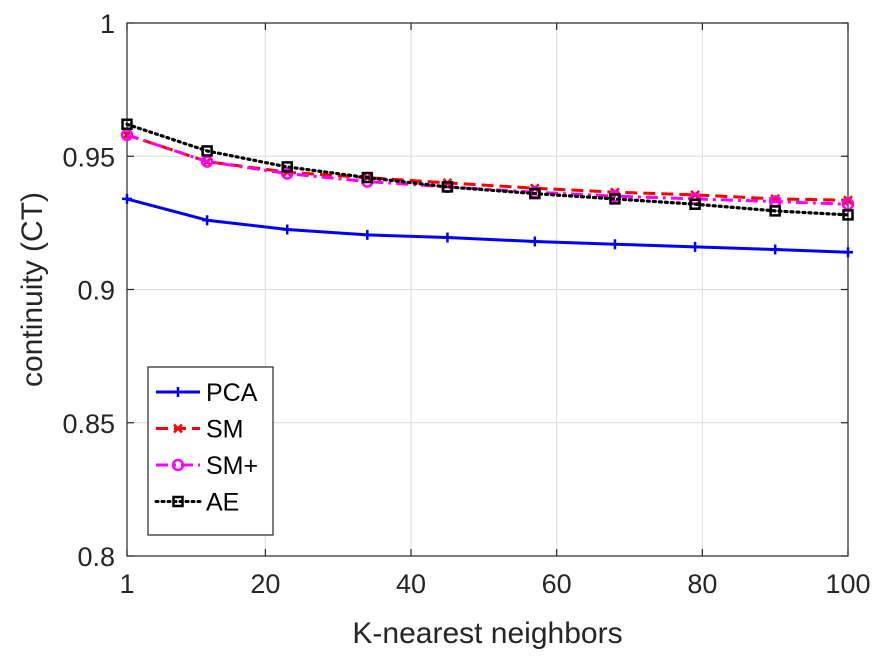  Describe the element at coordinates (847, 584) in the screenshot. I see `x-tick-label: 100` at that location.